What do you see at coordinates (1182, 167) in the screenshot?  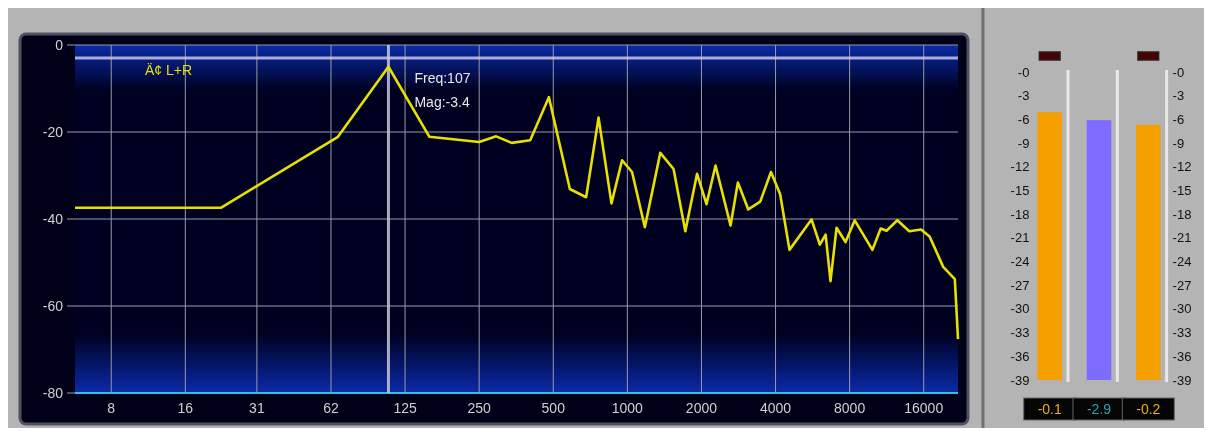 I see `y2-tick-label: -12` at bounding box center [1182, 167].